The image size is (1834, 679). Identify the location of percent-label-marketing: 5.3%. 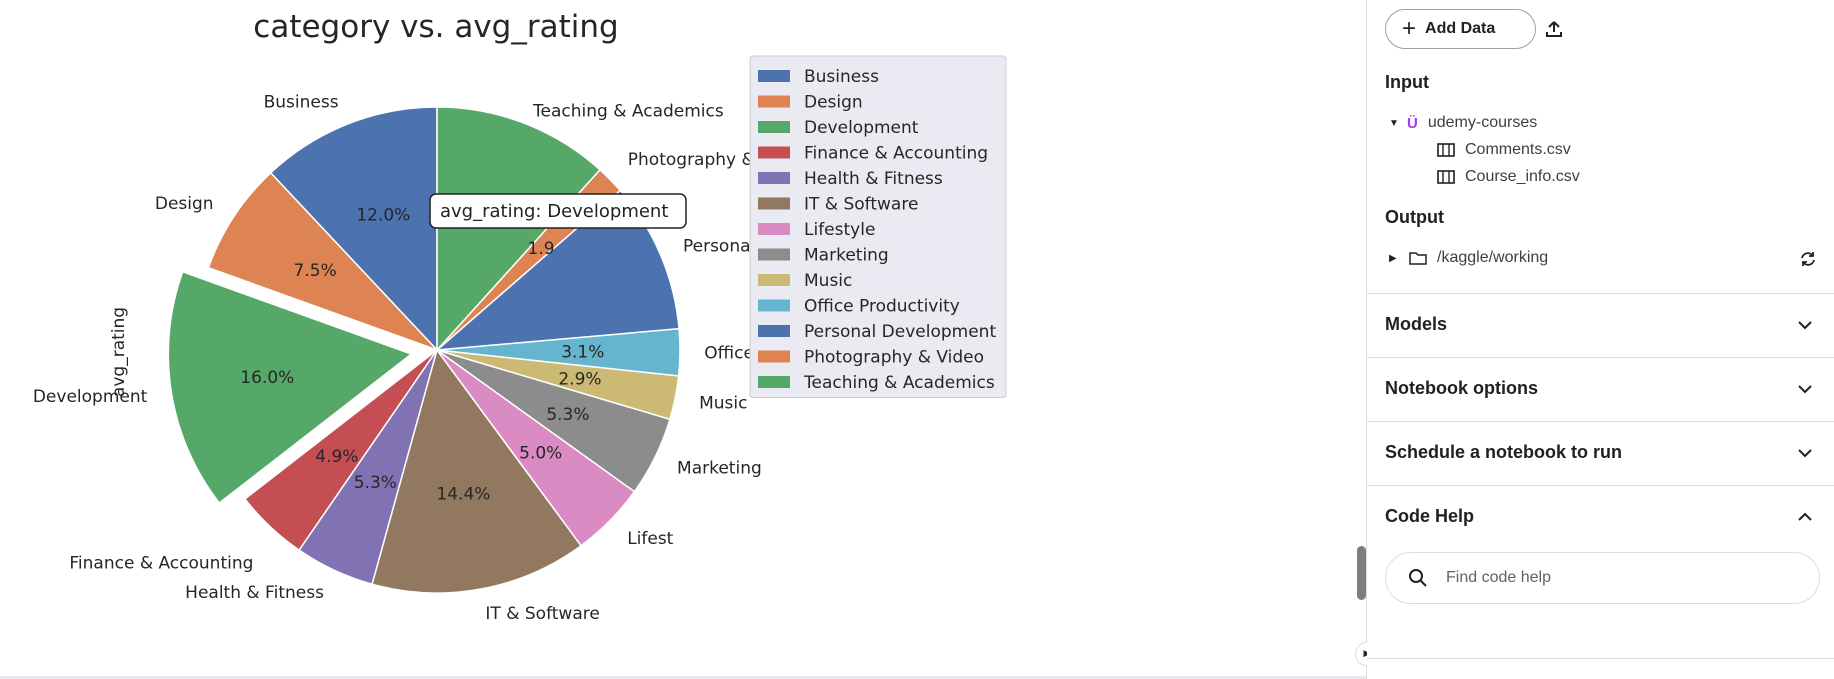
(567, 415).